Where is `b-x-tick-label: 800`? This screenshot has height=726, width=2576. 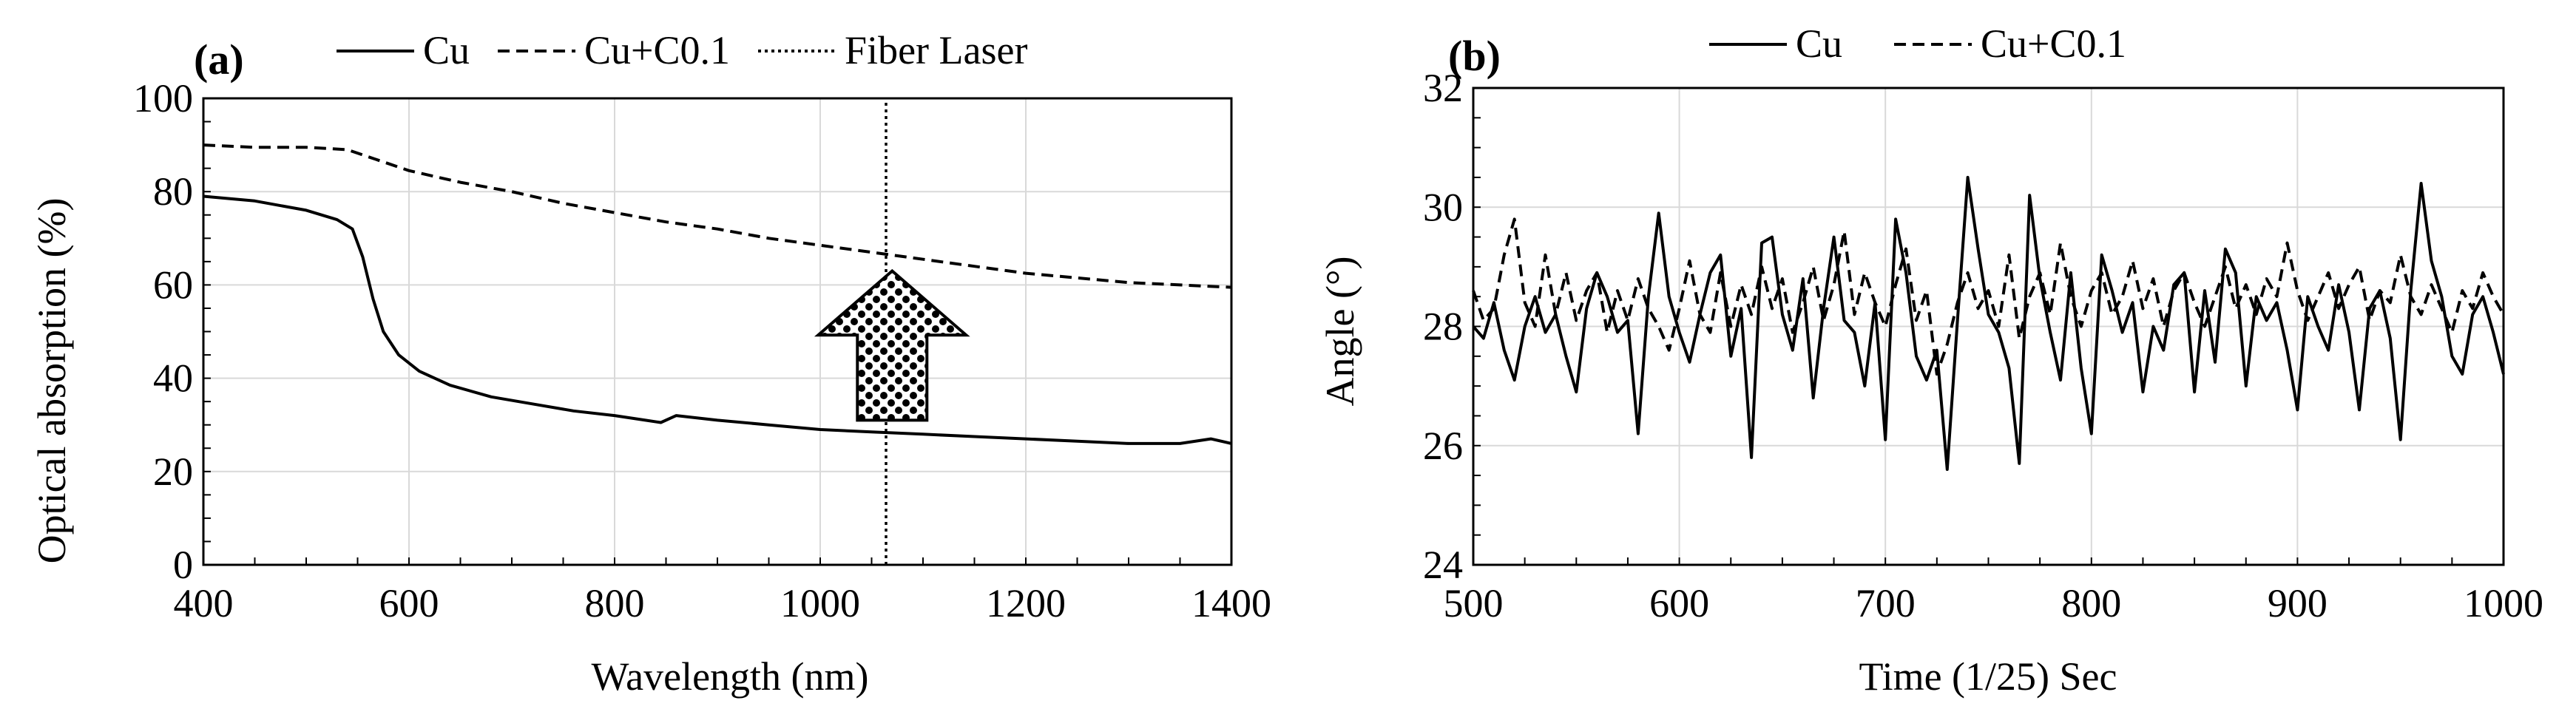
b-x-tick-label: 800 is located at coordinates (2091, 603).